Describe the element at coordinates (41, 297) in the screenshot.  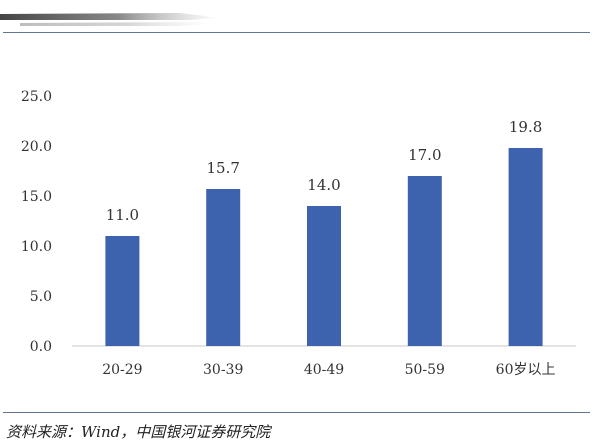
I see `y-tick-label: 5.0` at that location.